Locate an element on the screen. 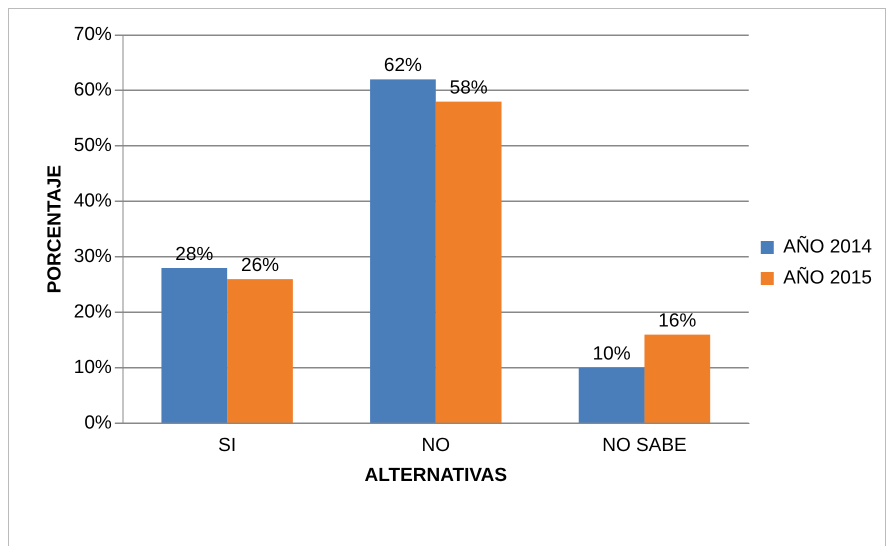  data-label: 16% is located at coordinates (677, 321).